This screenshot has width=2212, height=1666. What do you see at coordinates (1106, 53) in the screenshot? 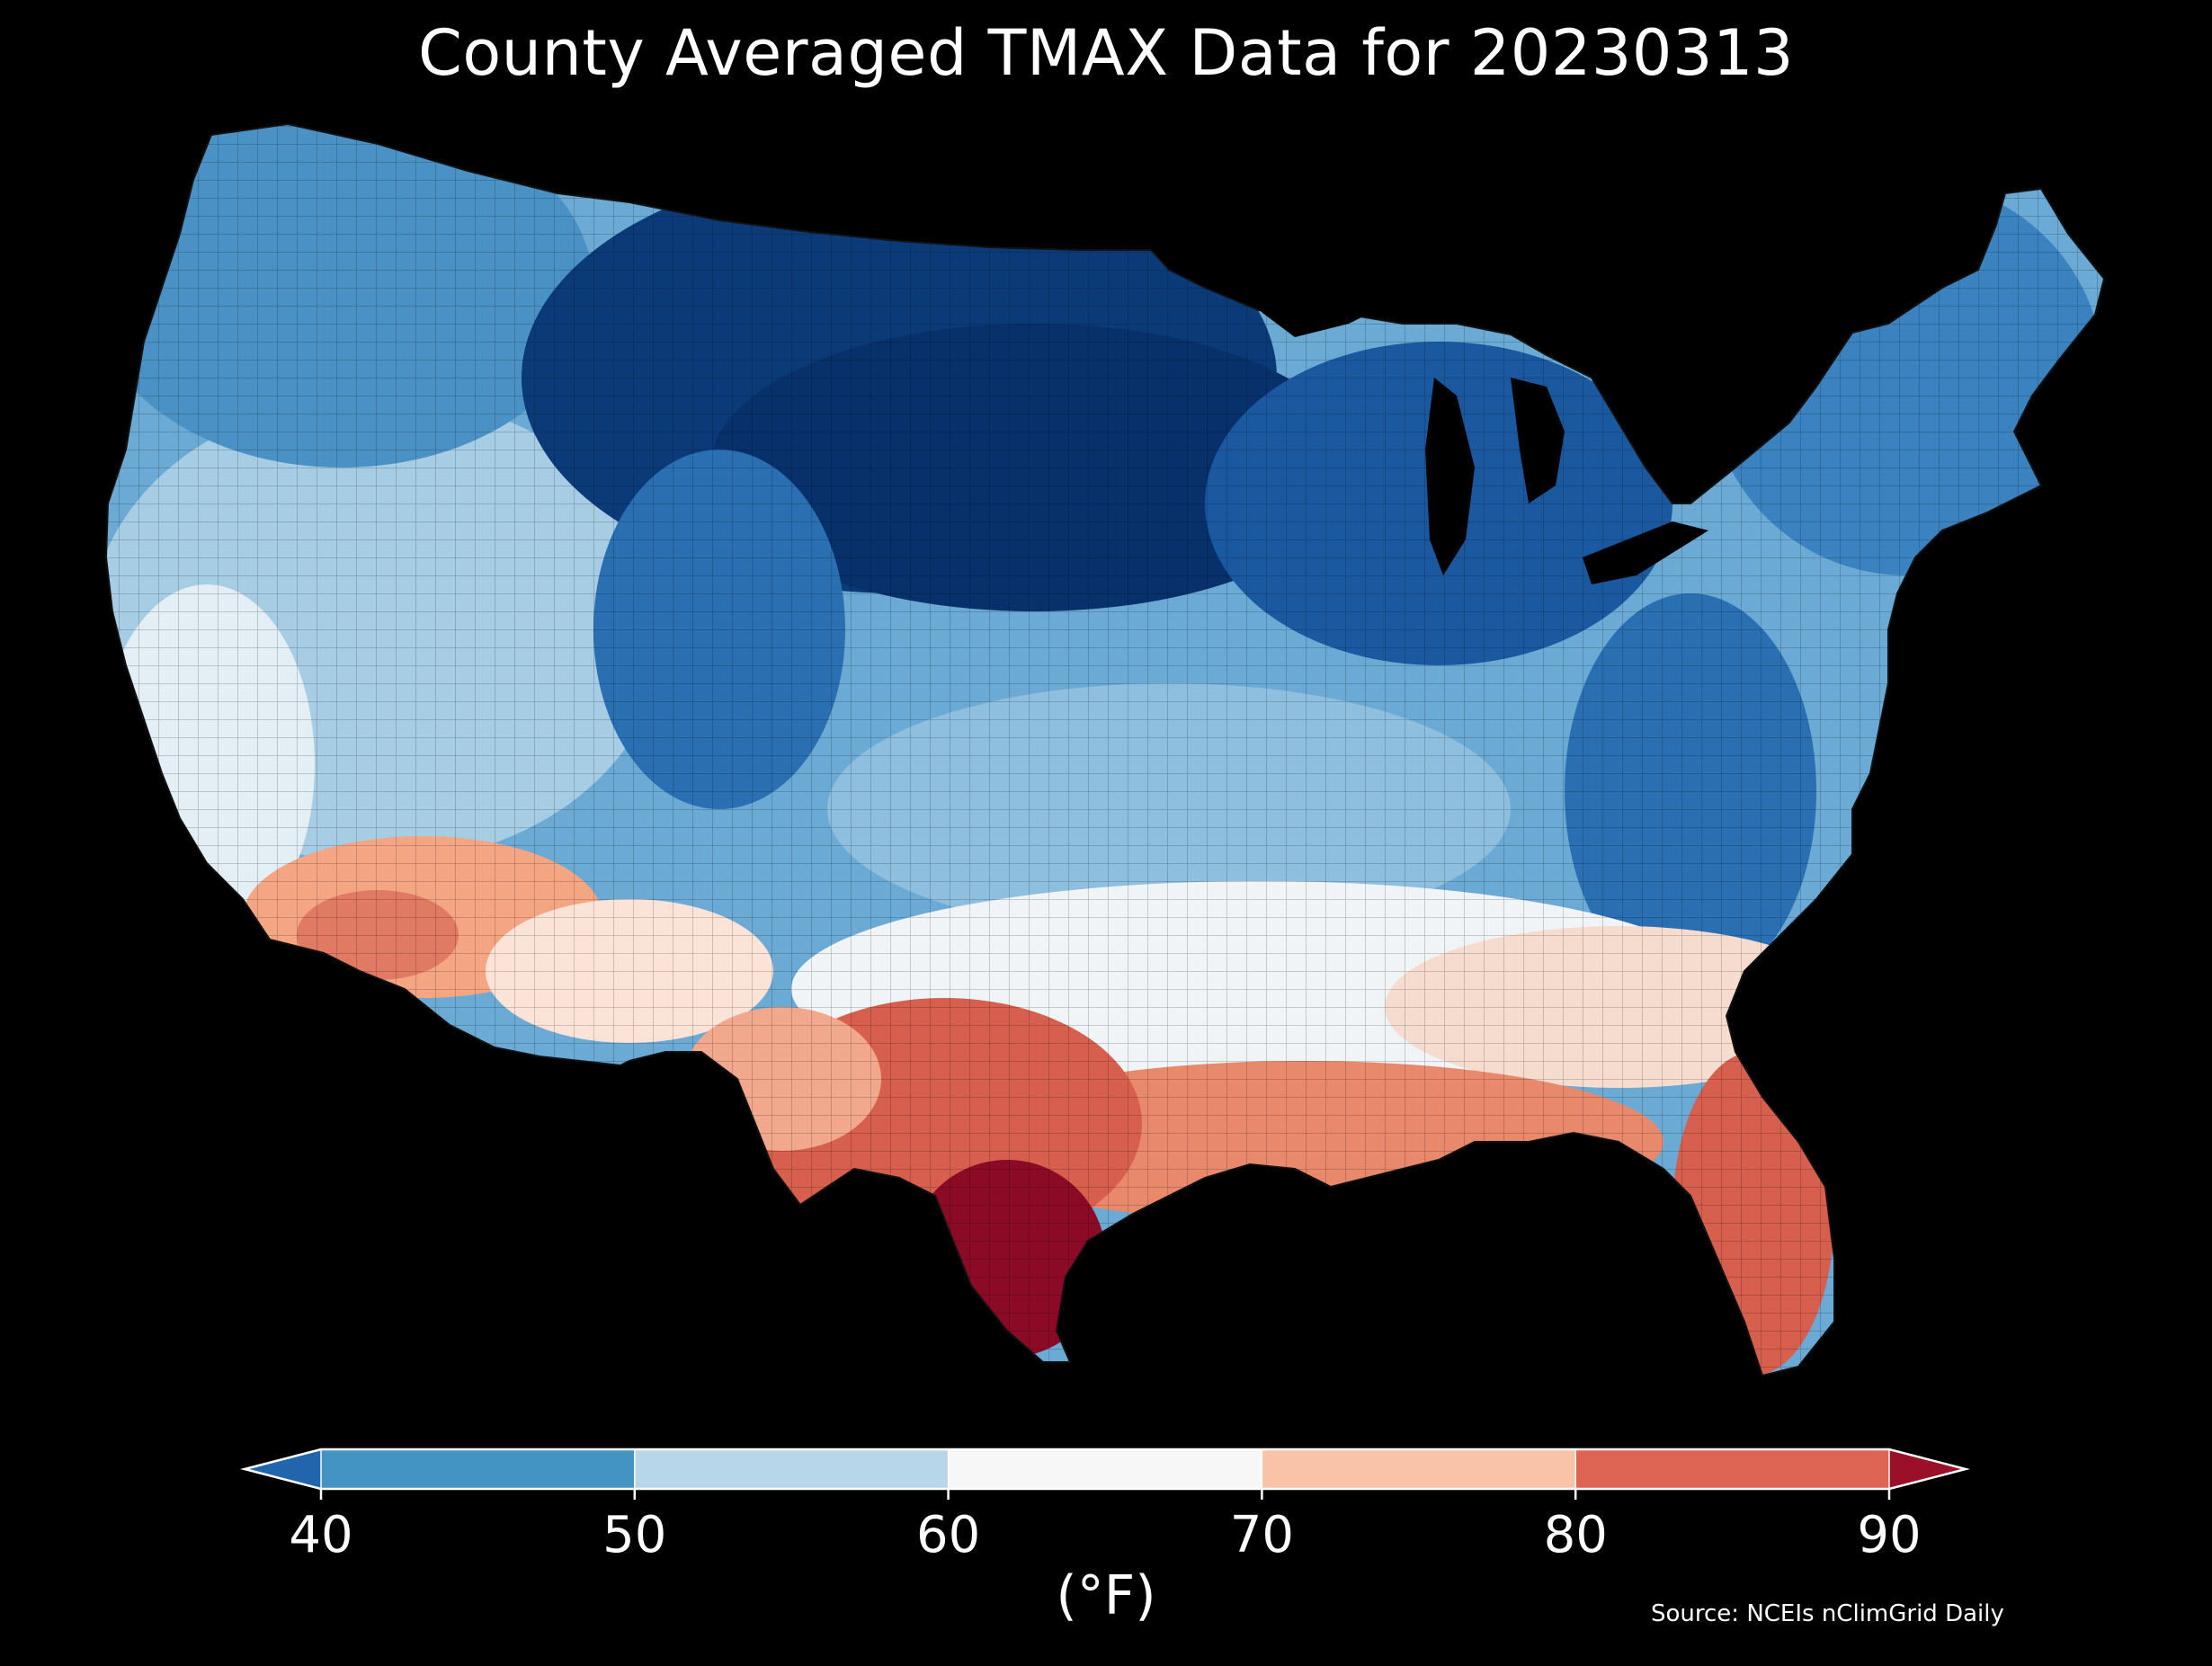
I see `map-title: County Averaged TMAX Data for 20230313` at bounding box center [1106, 53].